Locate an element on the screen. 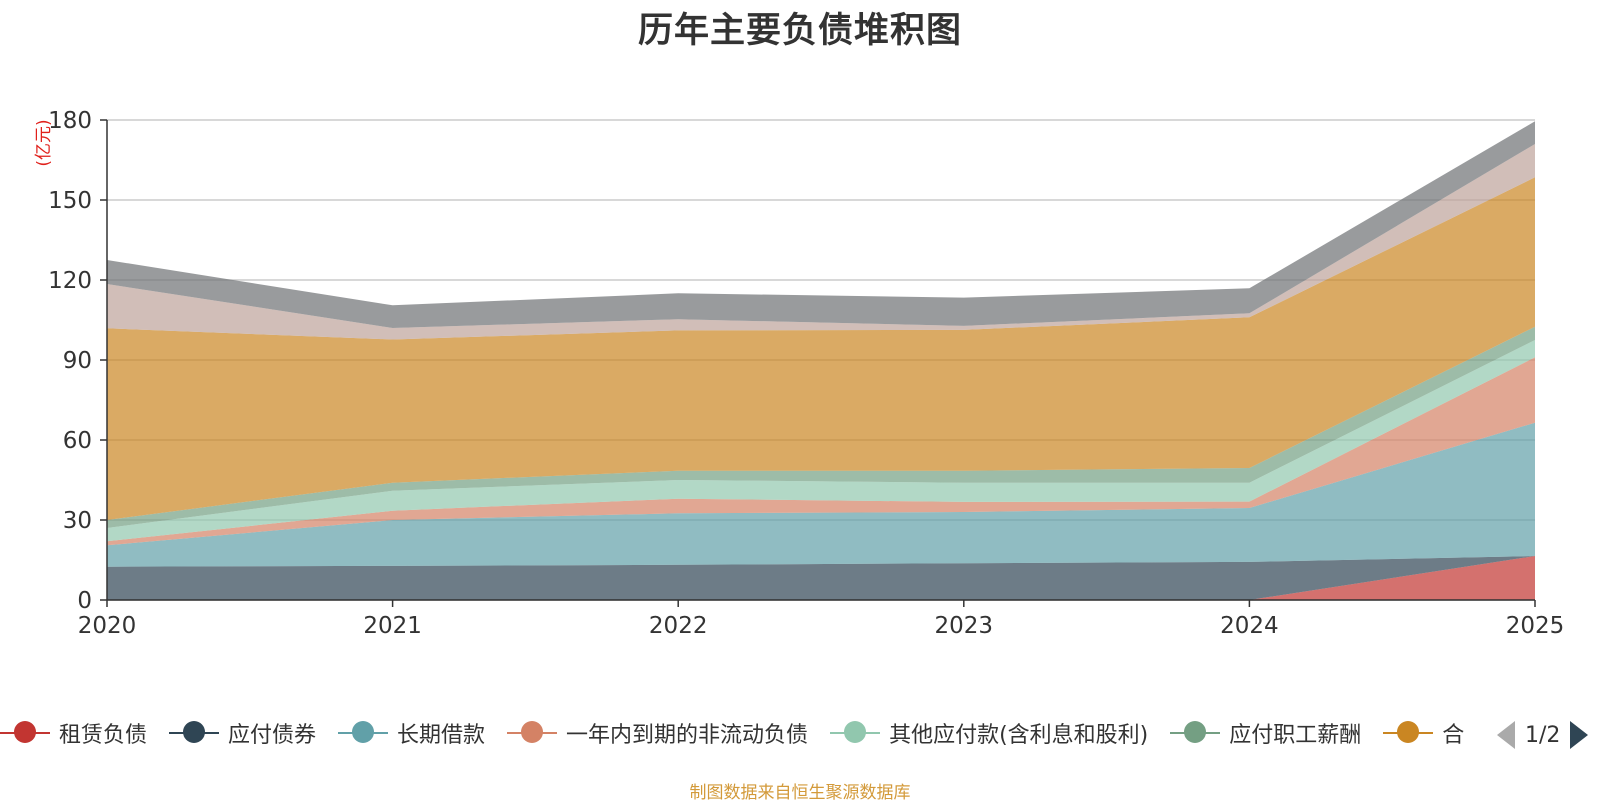  legend-label: 应付职工薪酬 is located at coordinates (1295, 735).